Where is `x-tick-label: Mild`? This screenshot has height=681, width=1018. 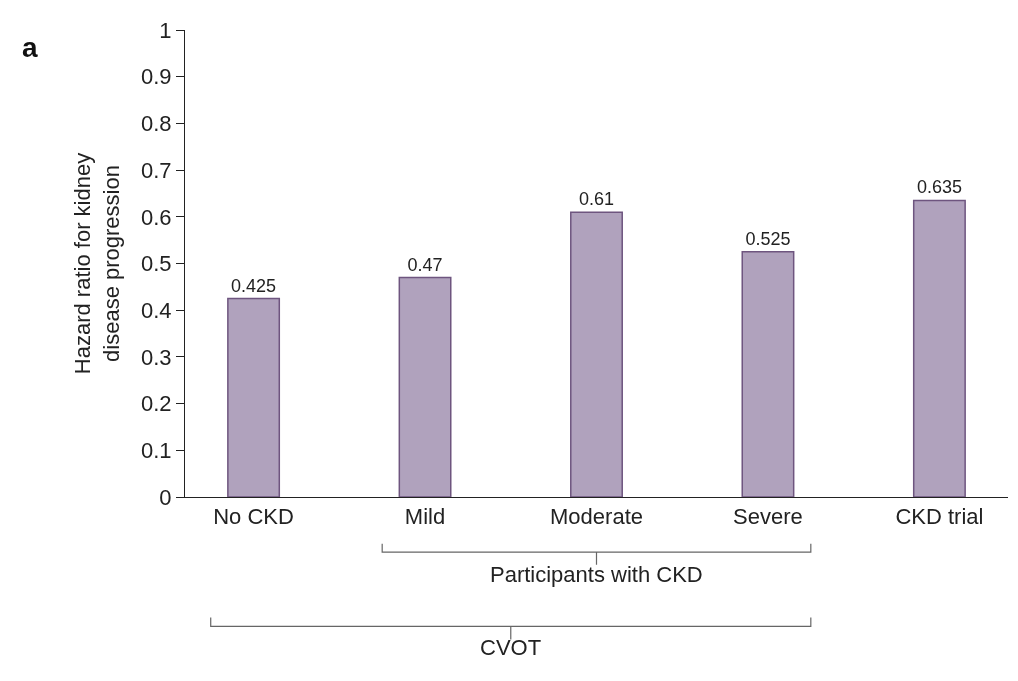 x-tick-label: Mild is located at coordinates (425, 517).